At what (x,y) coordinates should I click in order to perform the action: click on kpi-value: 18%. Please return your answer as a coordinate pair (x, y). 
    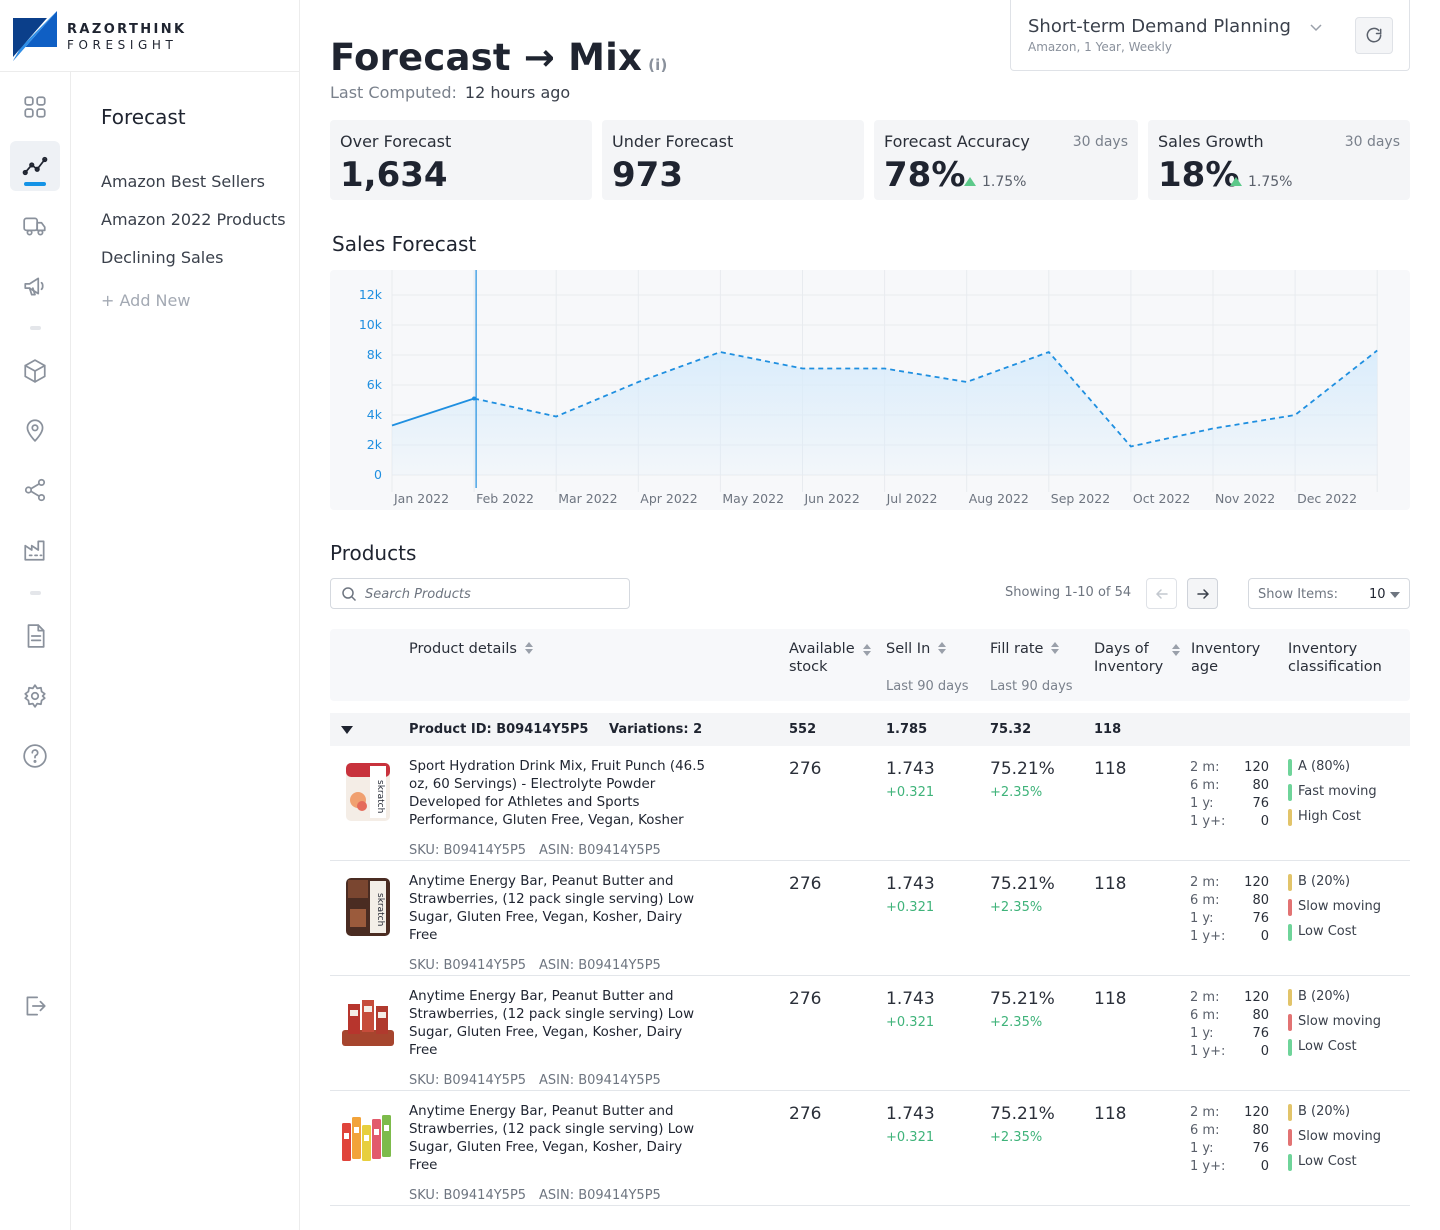
    Looking at the image, I should click on (1199, 175).